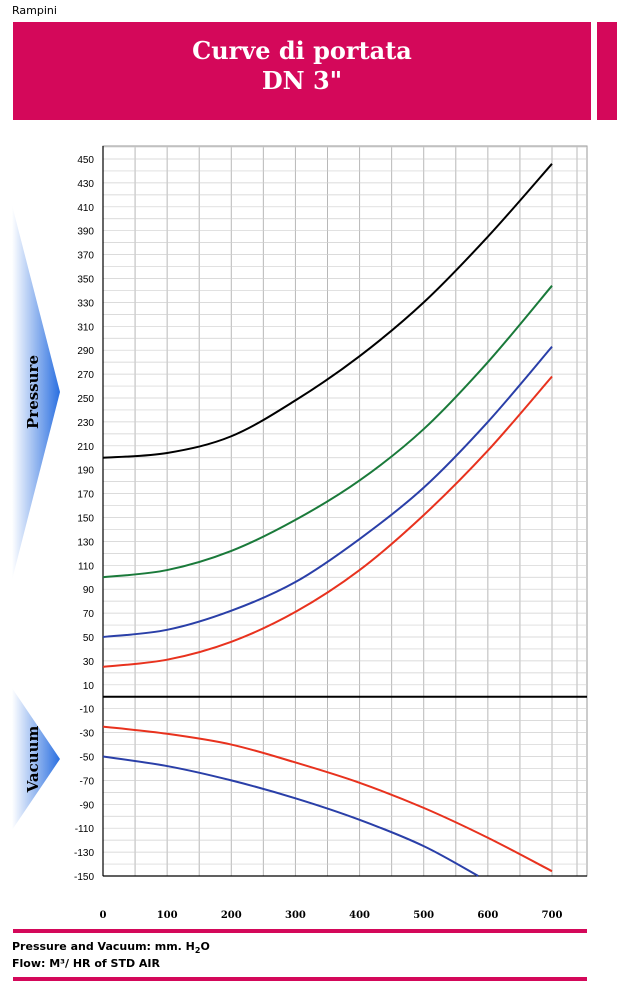  Describe the element at coordinates (607, 71) in the screenshot. I see `banner-accent-strip` at that location.